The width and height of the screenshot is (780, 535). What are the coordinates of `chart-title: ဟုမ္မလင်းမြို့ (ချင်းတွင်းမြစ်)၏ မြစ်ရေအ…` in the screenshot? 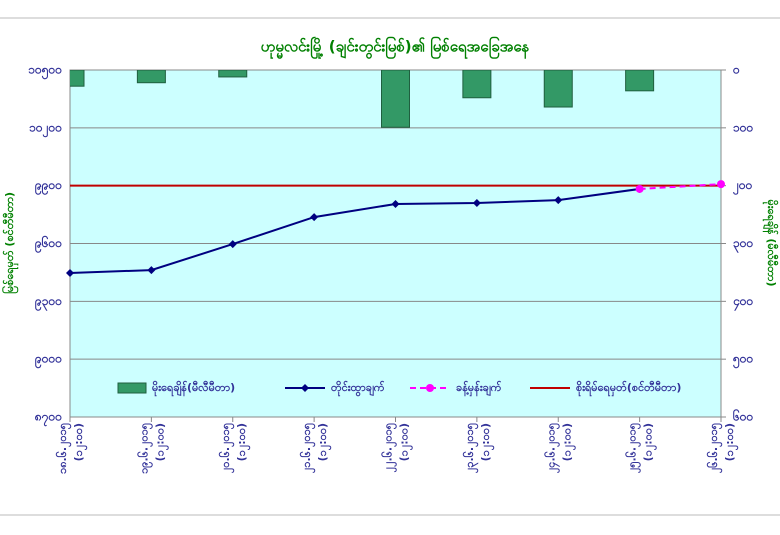 It's located at (395, 48).